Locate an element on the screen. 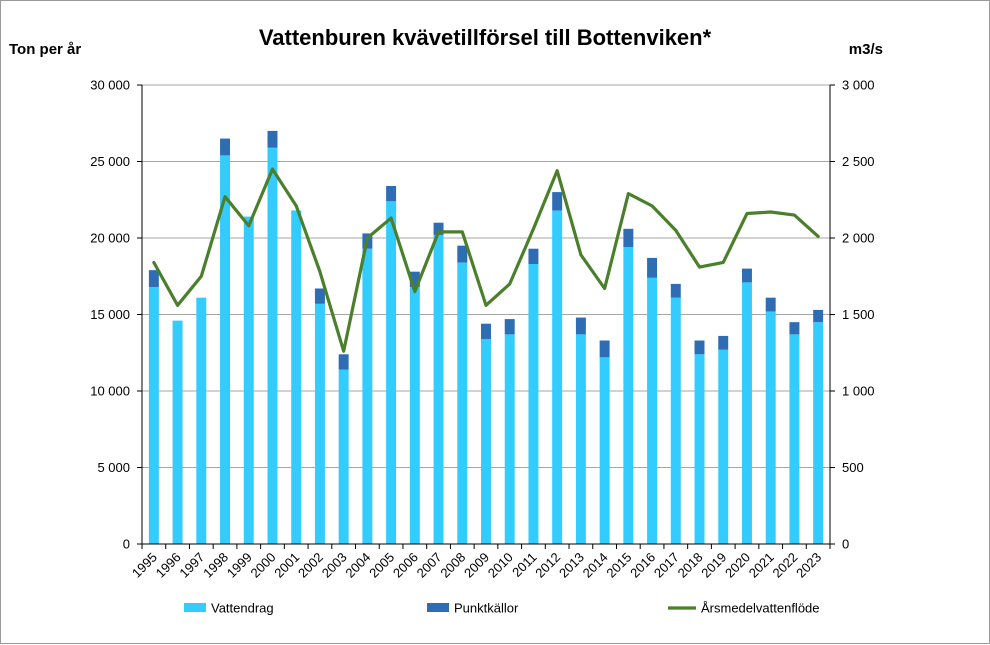  x-tick-label: 2007 is located at coordinates (429, 565).